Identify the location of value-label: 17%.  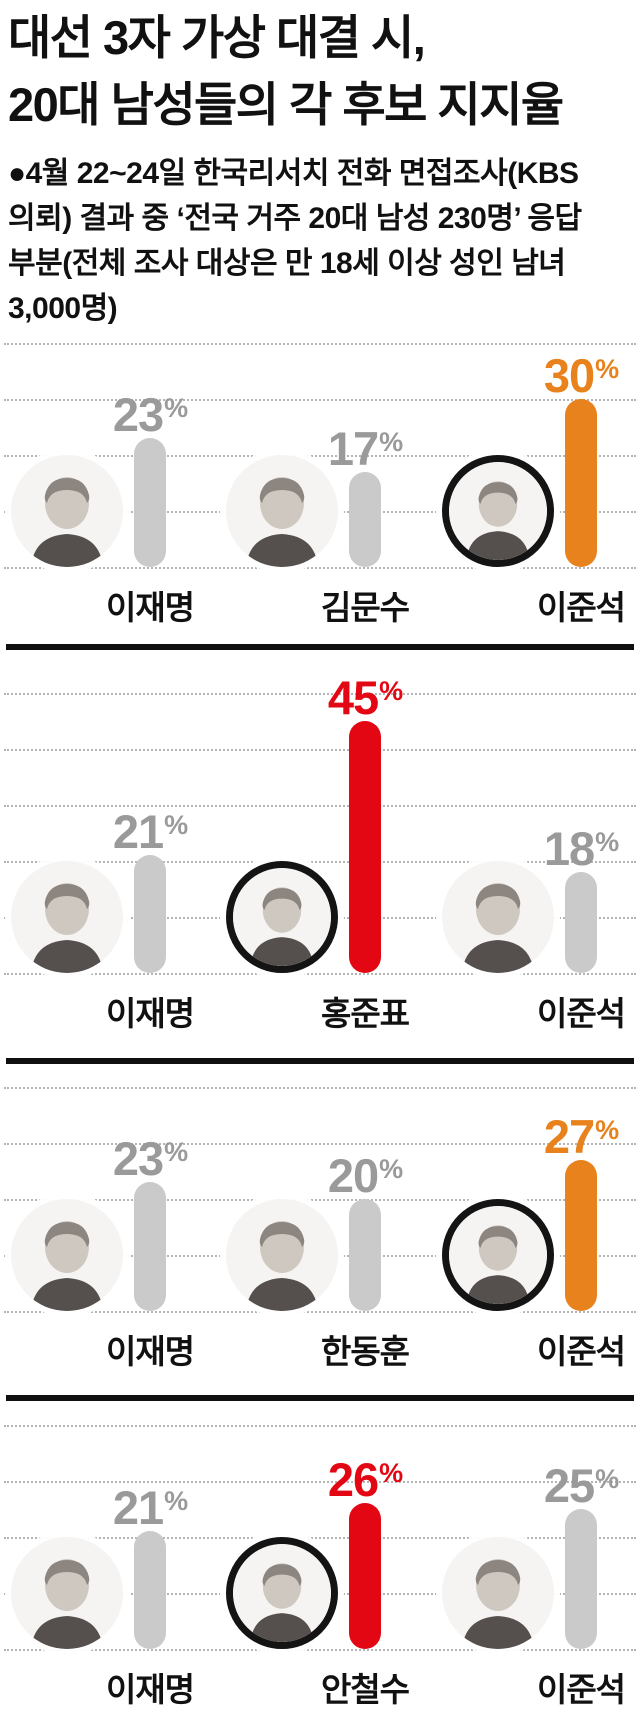
(365, 448).